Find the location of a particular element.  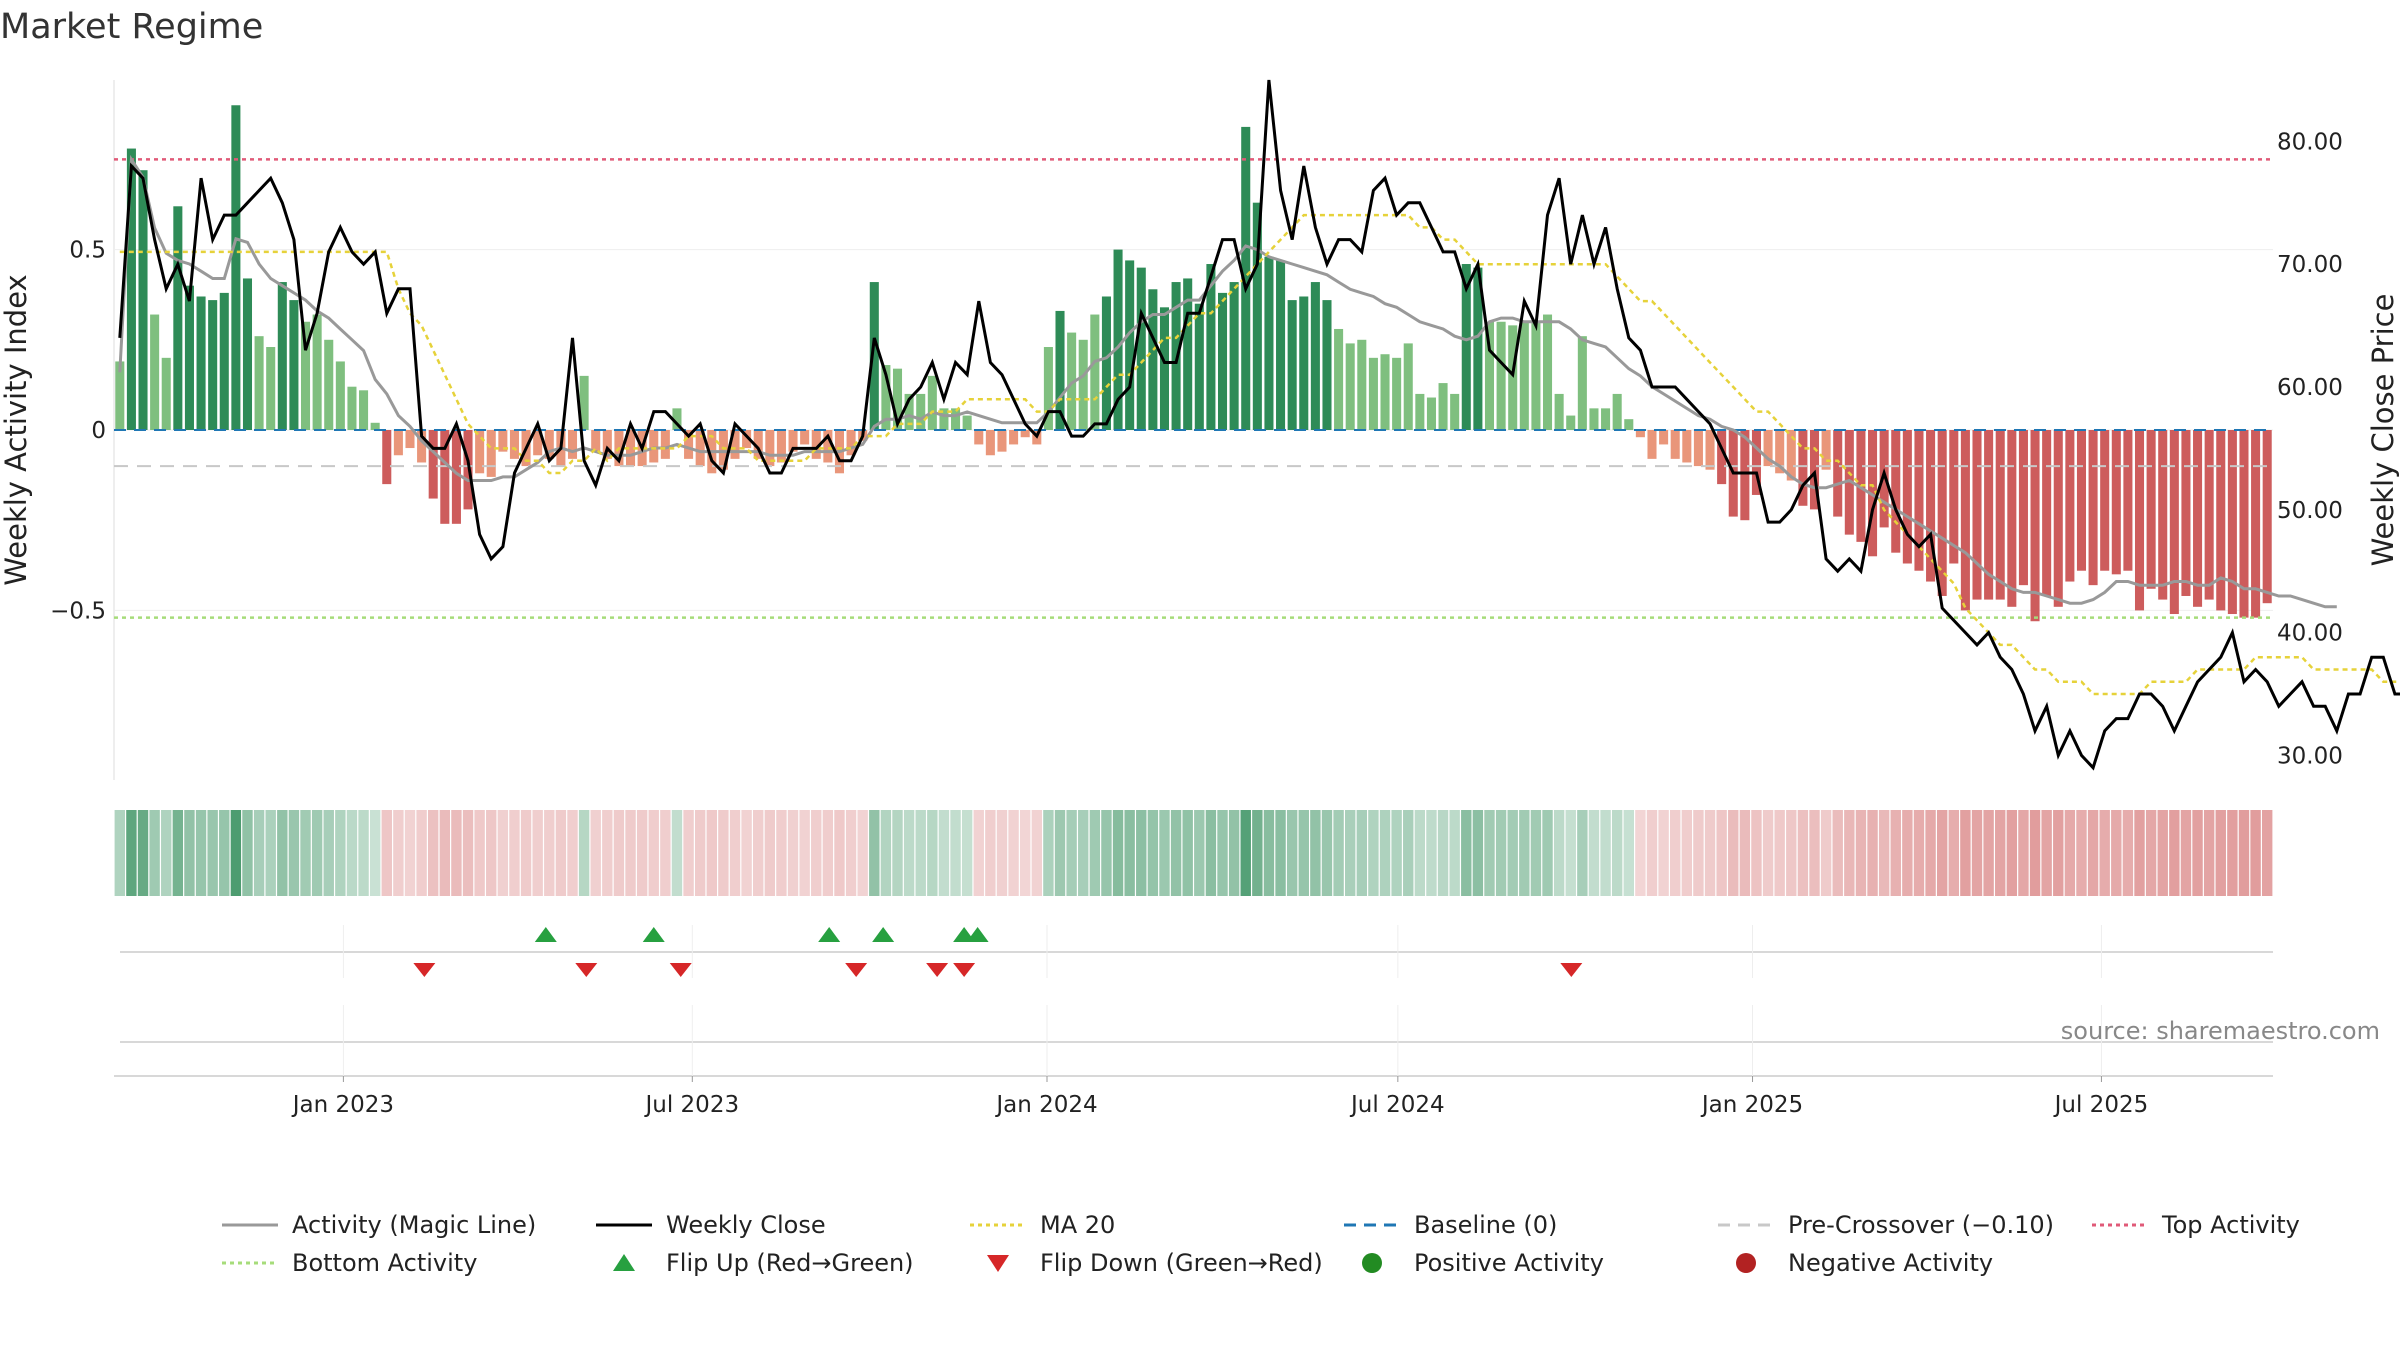

x-tick-label: Jan 2025 is located at coordinates (1751, 1105).